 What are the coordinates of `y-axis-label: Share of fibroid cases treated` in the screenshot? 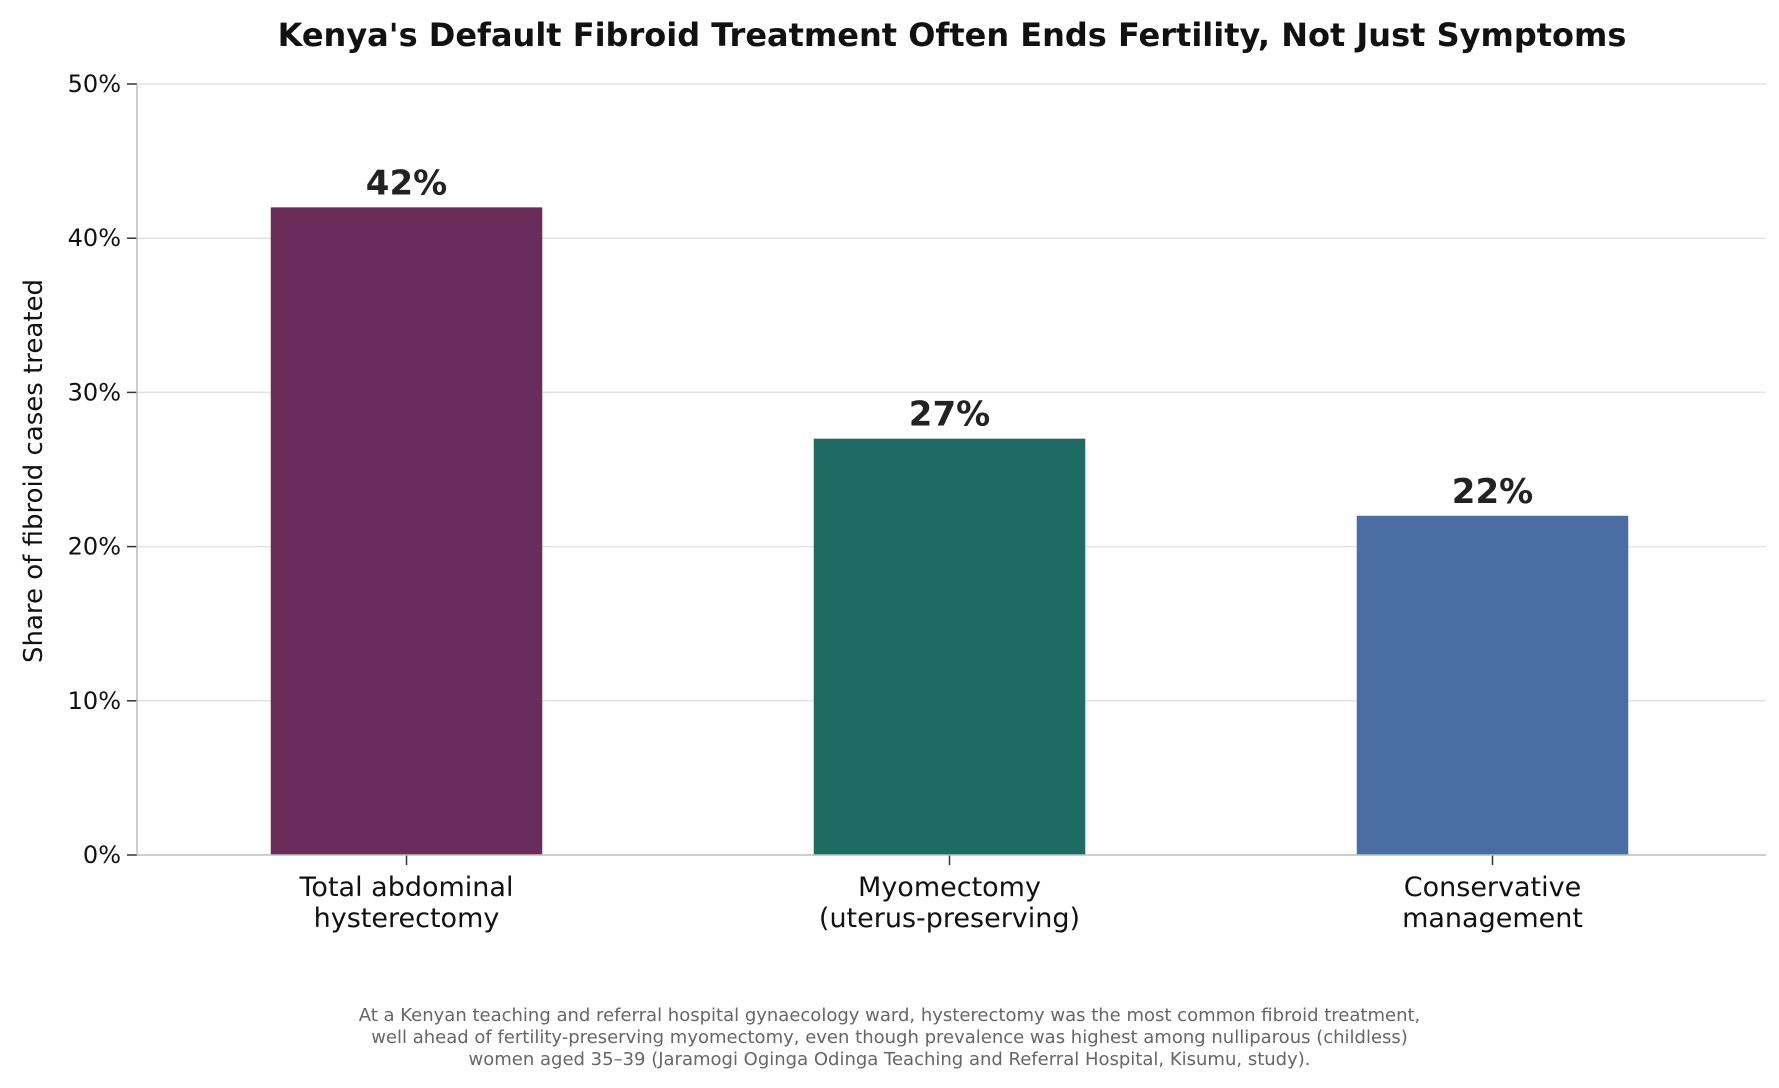 It's located at (34, 471).